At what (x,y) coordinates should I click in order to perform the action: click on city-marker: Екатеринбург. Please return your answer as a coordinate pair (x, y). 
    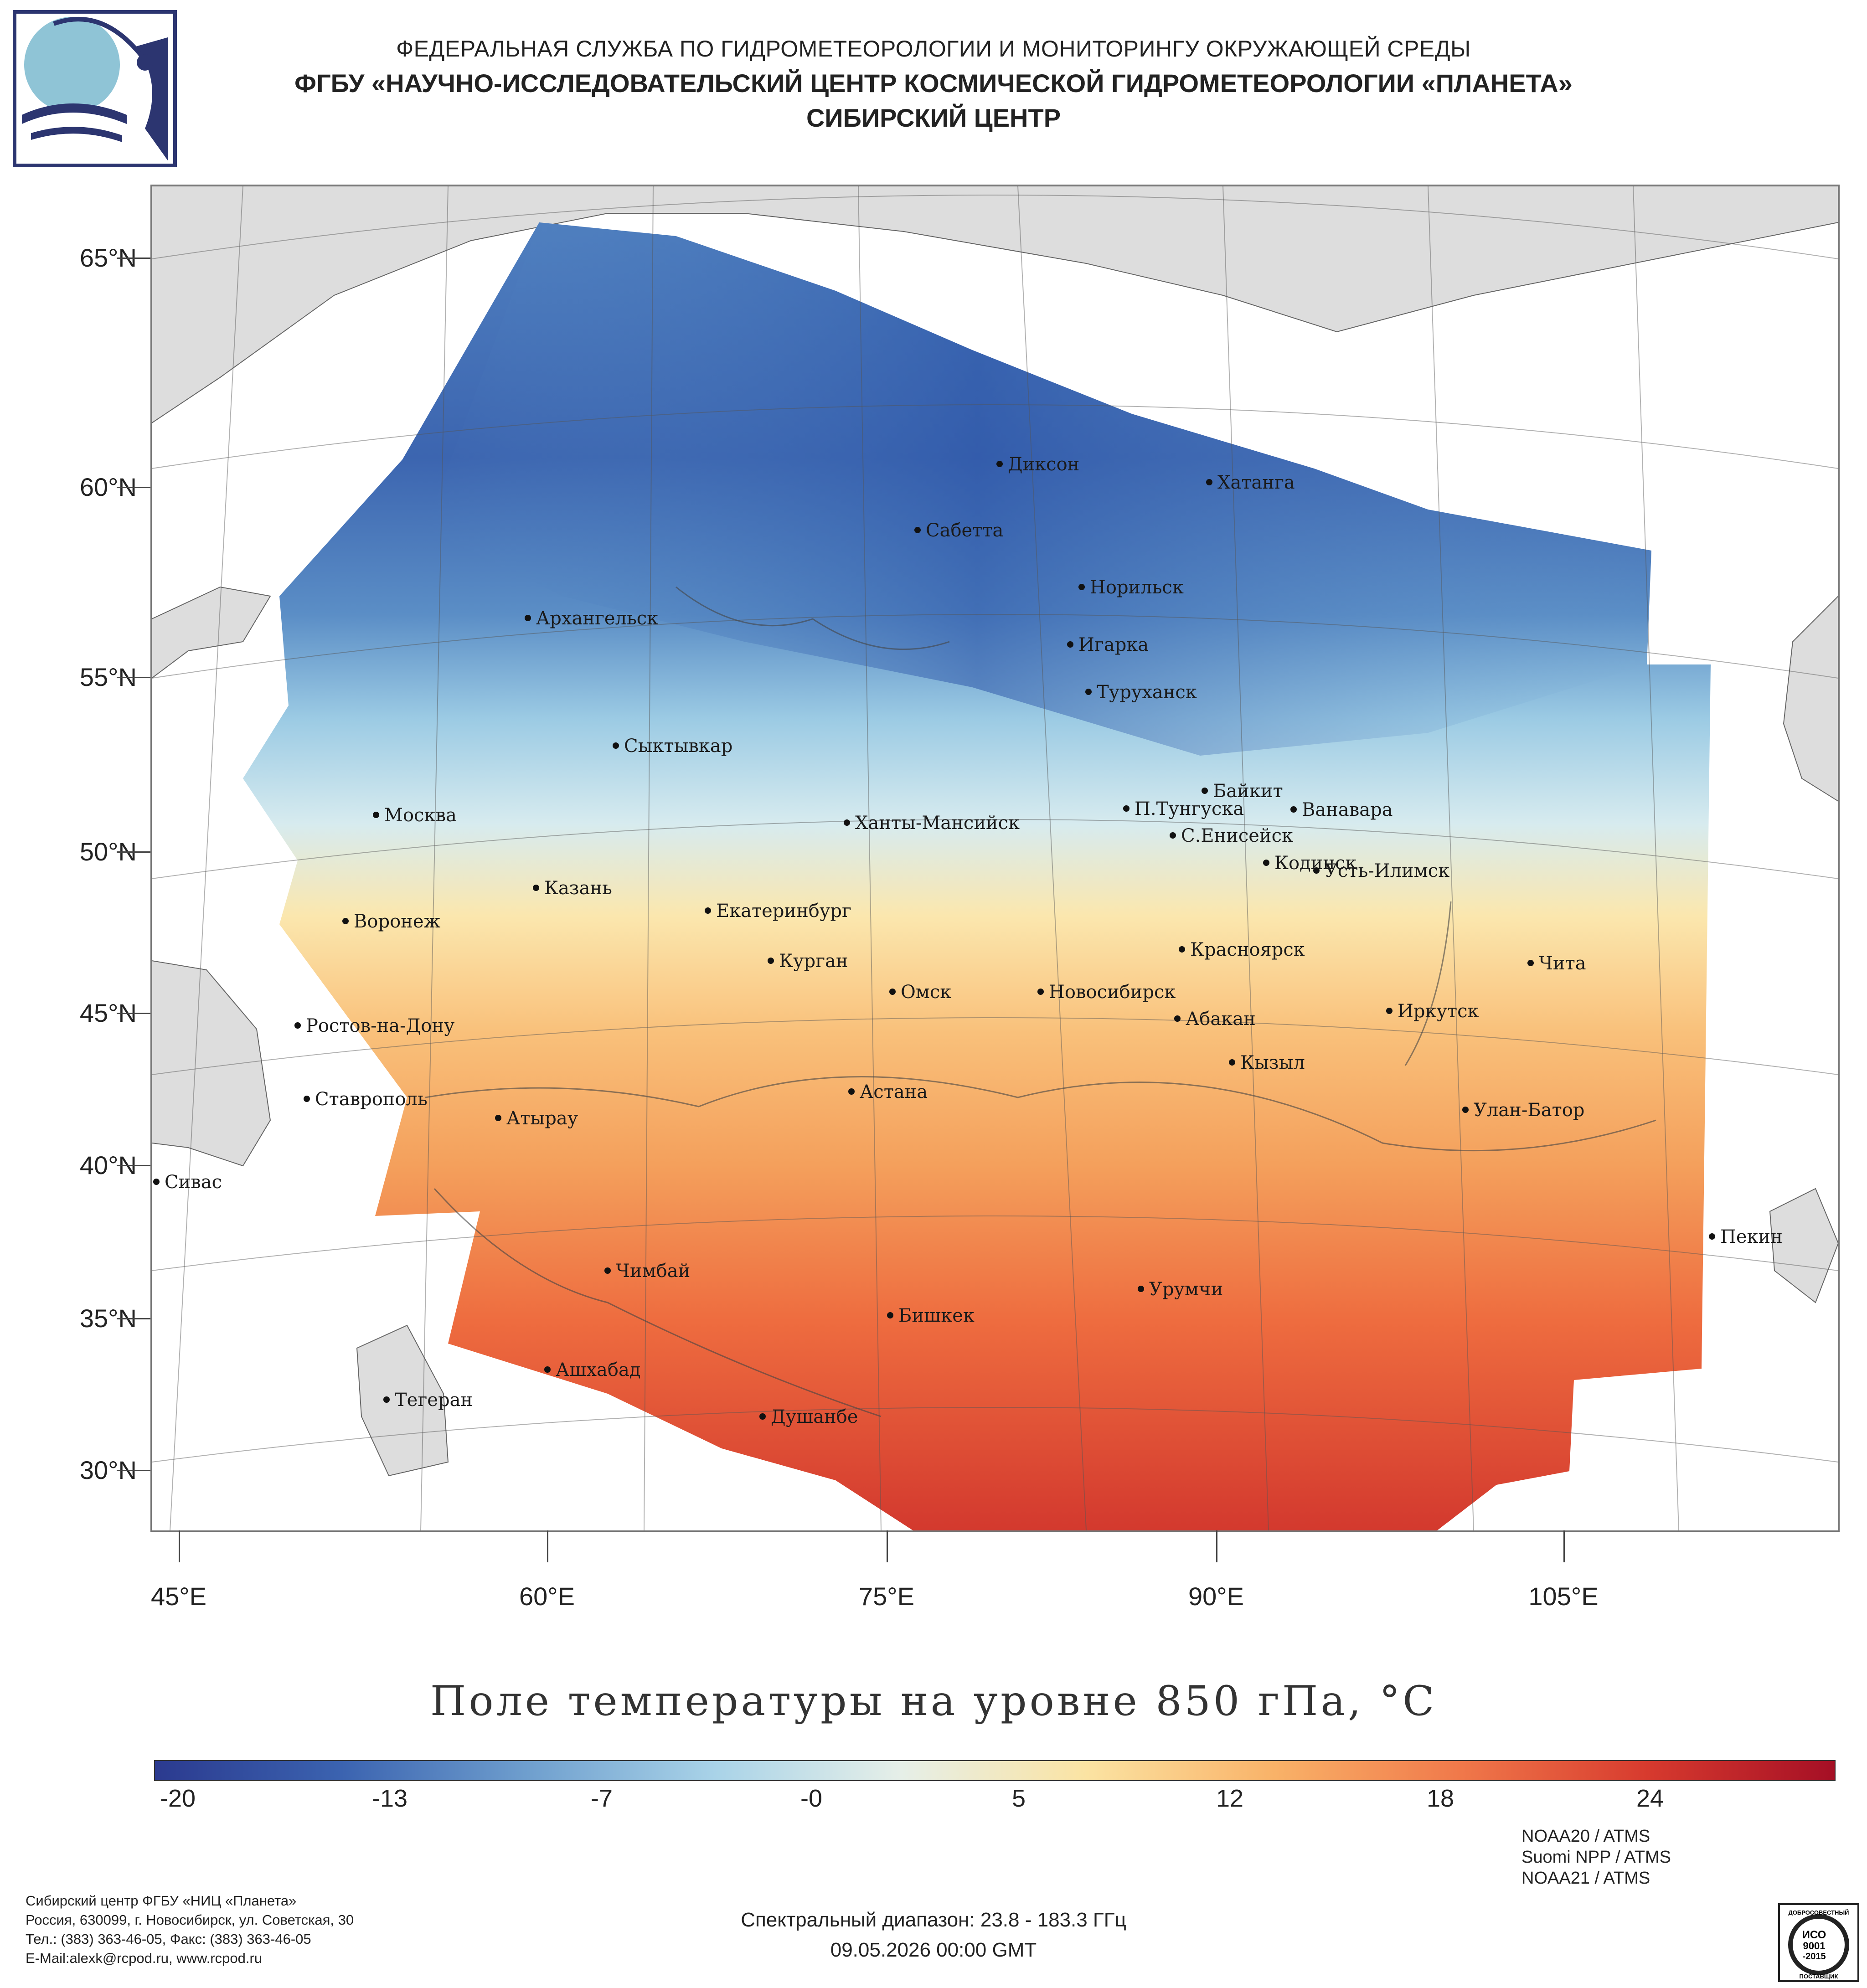
    Looking at the image, I should click on (778, 912).